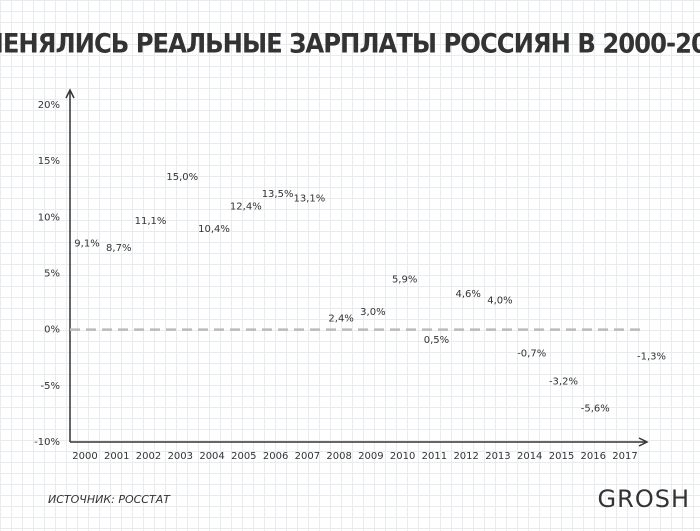 This screenshot has height=531, width=700. I want to click on value-label: 8,7%, so click(118, 248).